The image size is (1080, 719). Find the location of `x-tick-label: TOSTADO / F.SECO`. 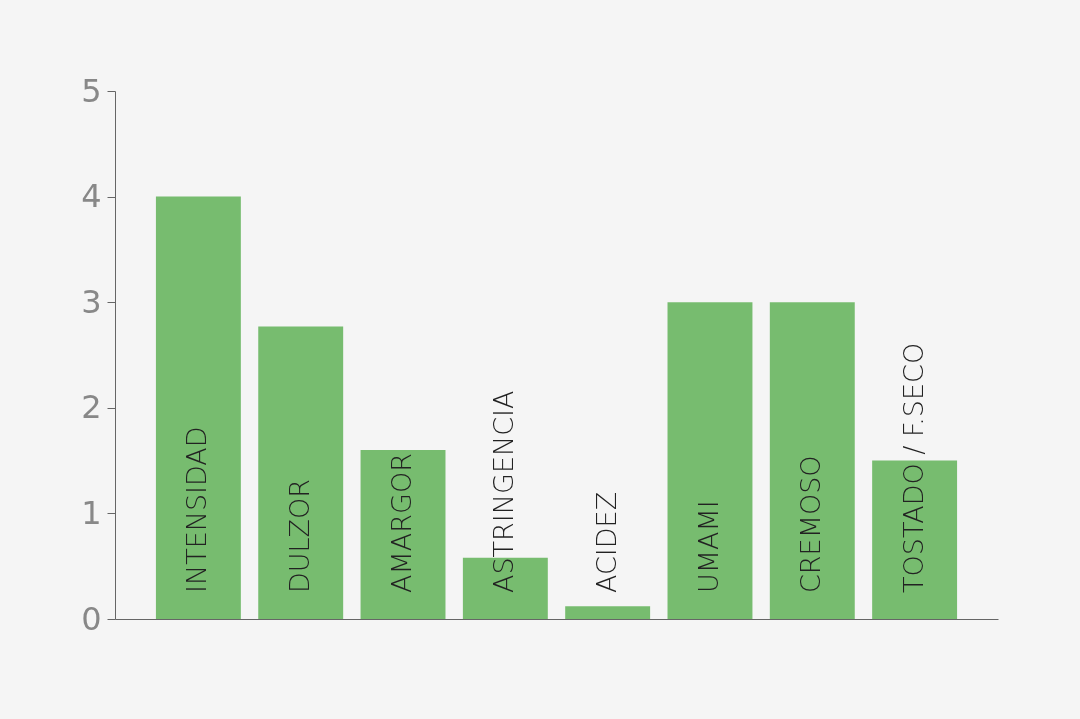

x-tick-label: TOSTADO / F.SECO is located at coordinates (913, 467).